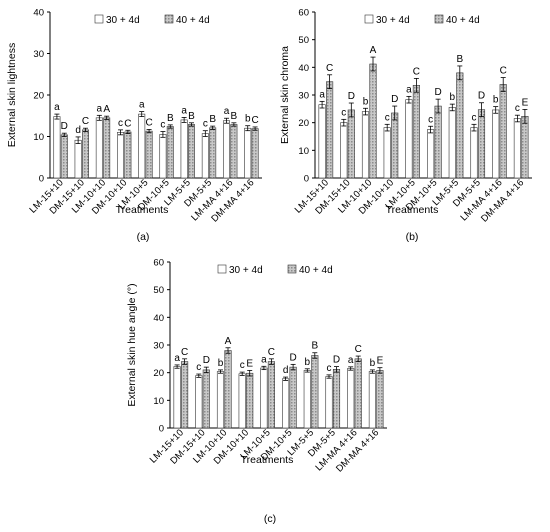 The image size is (550, 532). What do you see at coordinates (412, 237) in the screenshot?
I see `panel-label: (b)` at bounding box center [412, 237].